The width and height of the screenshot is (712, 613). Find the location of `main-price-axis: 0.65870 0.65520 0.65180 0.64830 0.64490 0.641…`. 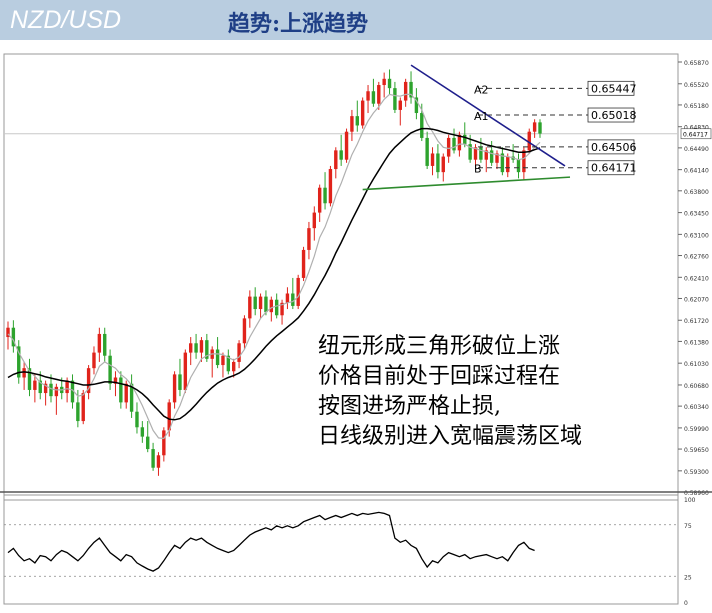

main-price-axis: 0.65870 0.65520 0.65180 0.64830 0.64490 0.641… is located at coordinates (695, 278).